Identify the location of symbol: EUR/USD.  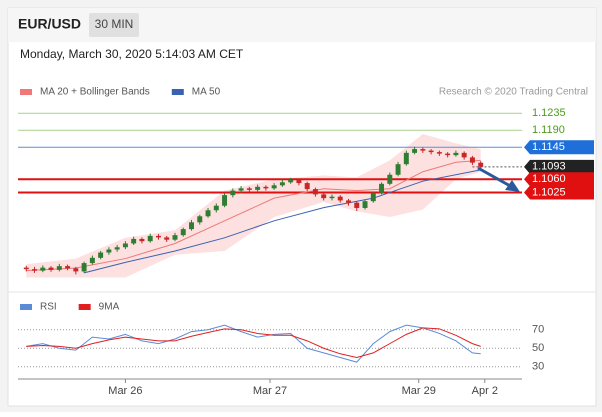
(49, 24).